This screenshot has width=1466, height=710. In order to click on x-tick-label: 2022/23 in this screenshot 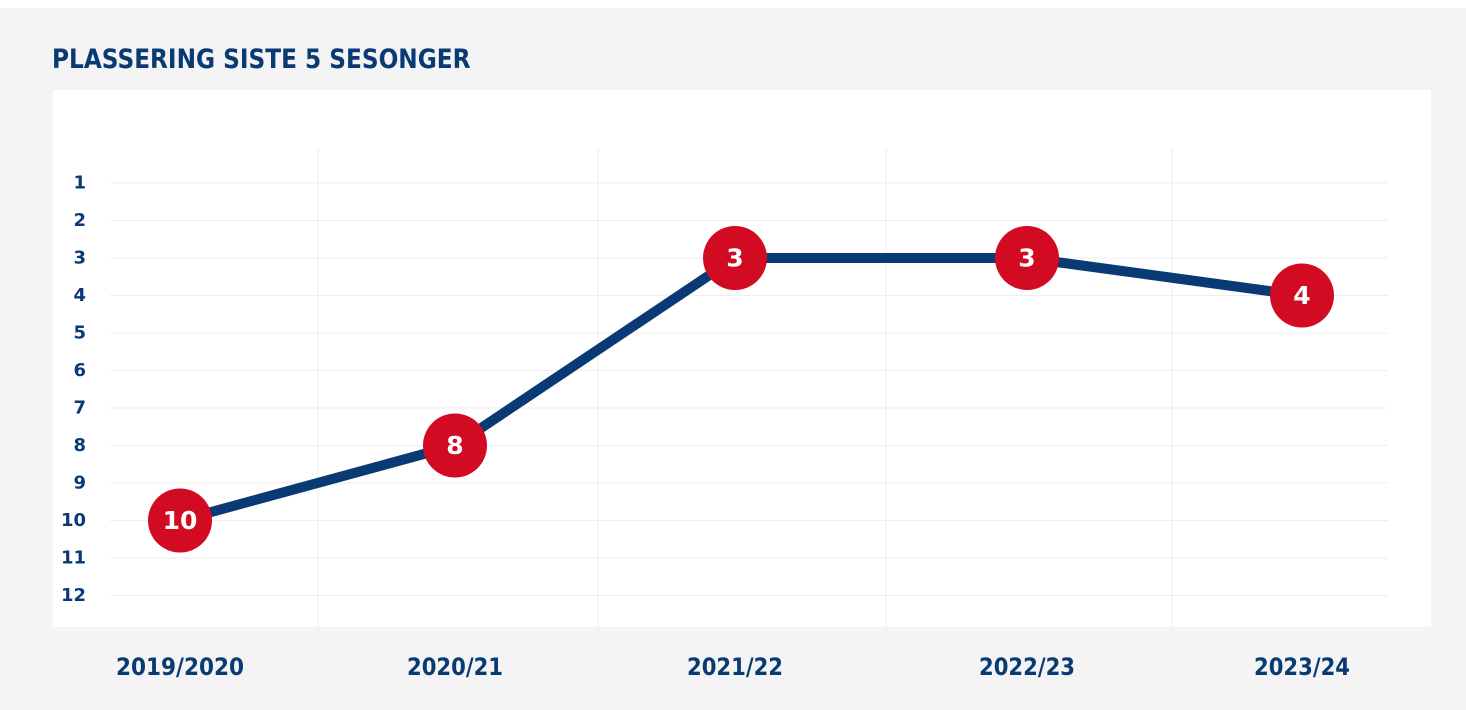, I will do `click(1027, 667)`.